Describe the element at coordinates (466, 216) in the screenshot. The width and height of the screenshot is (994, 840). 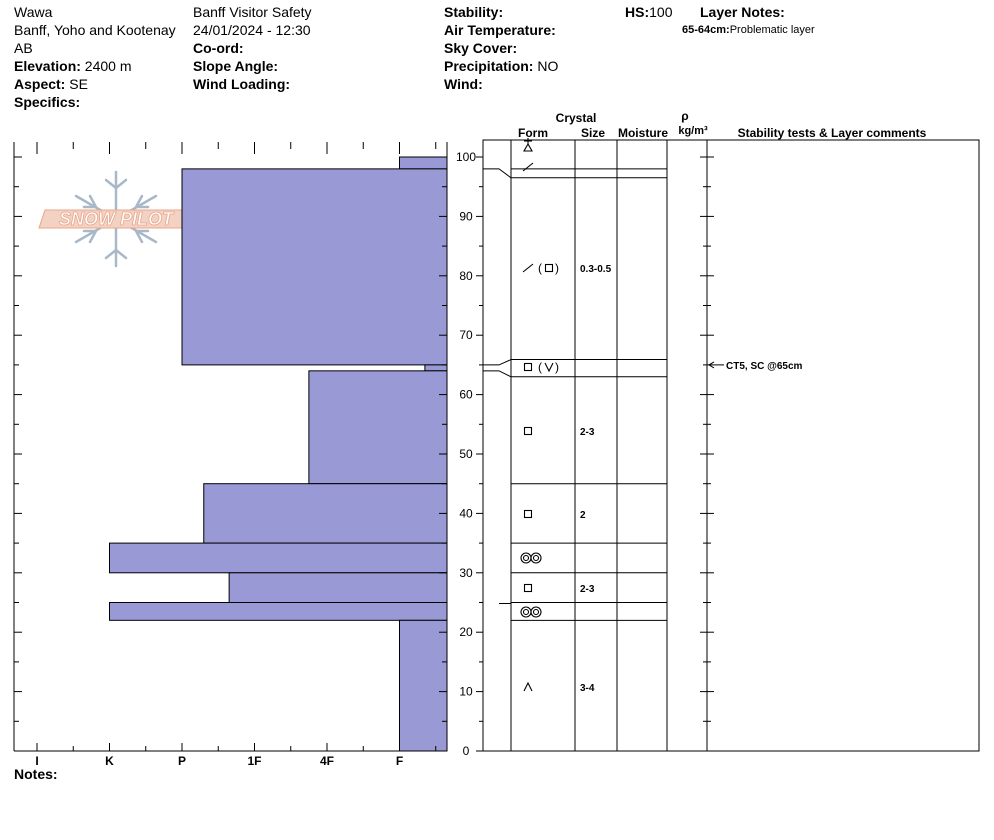
I see `height-label: 90` at that location.